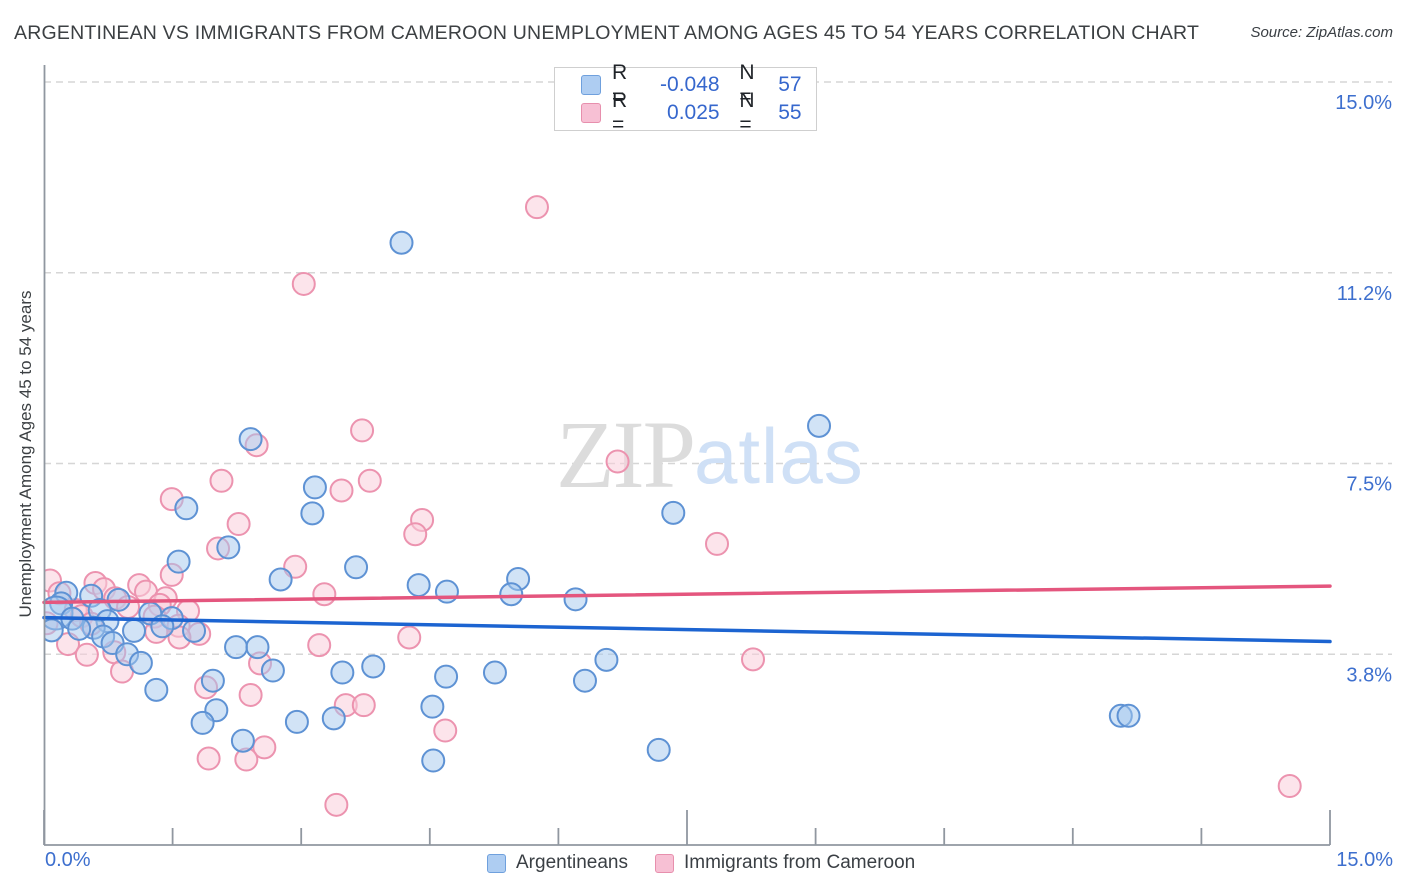 This screenshot has width=1406, height=892. Describe the element at coordinates (790, 84) in the screenshot. I see `n-value: 57` at that location.